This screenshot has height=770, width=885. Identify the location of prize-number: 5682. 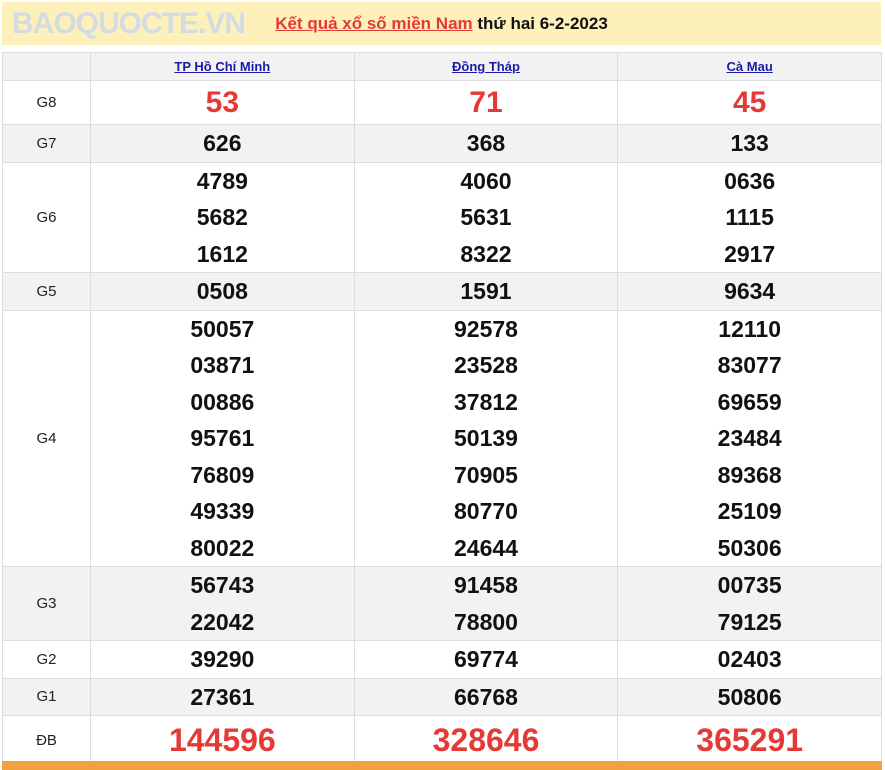
(222, 217).